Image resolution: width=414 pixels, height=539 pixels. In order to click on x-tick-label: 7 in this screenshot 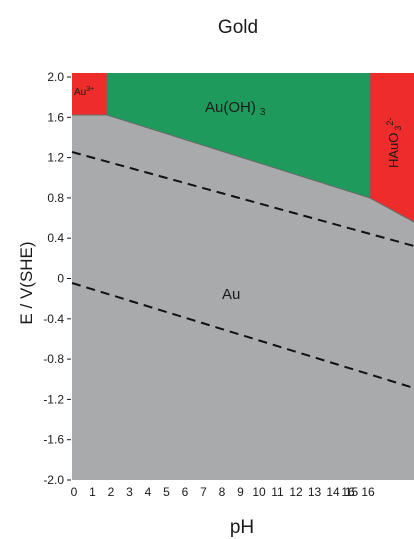, I will do `click(203, 492)`.